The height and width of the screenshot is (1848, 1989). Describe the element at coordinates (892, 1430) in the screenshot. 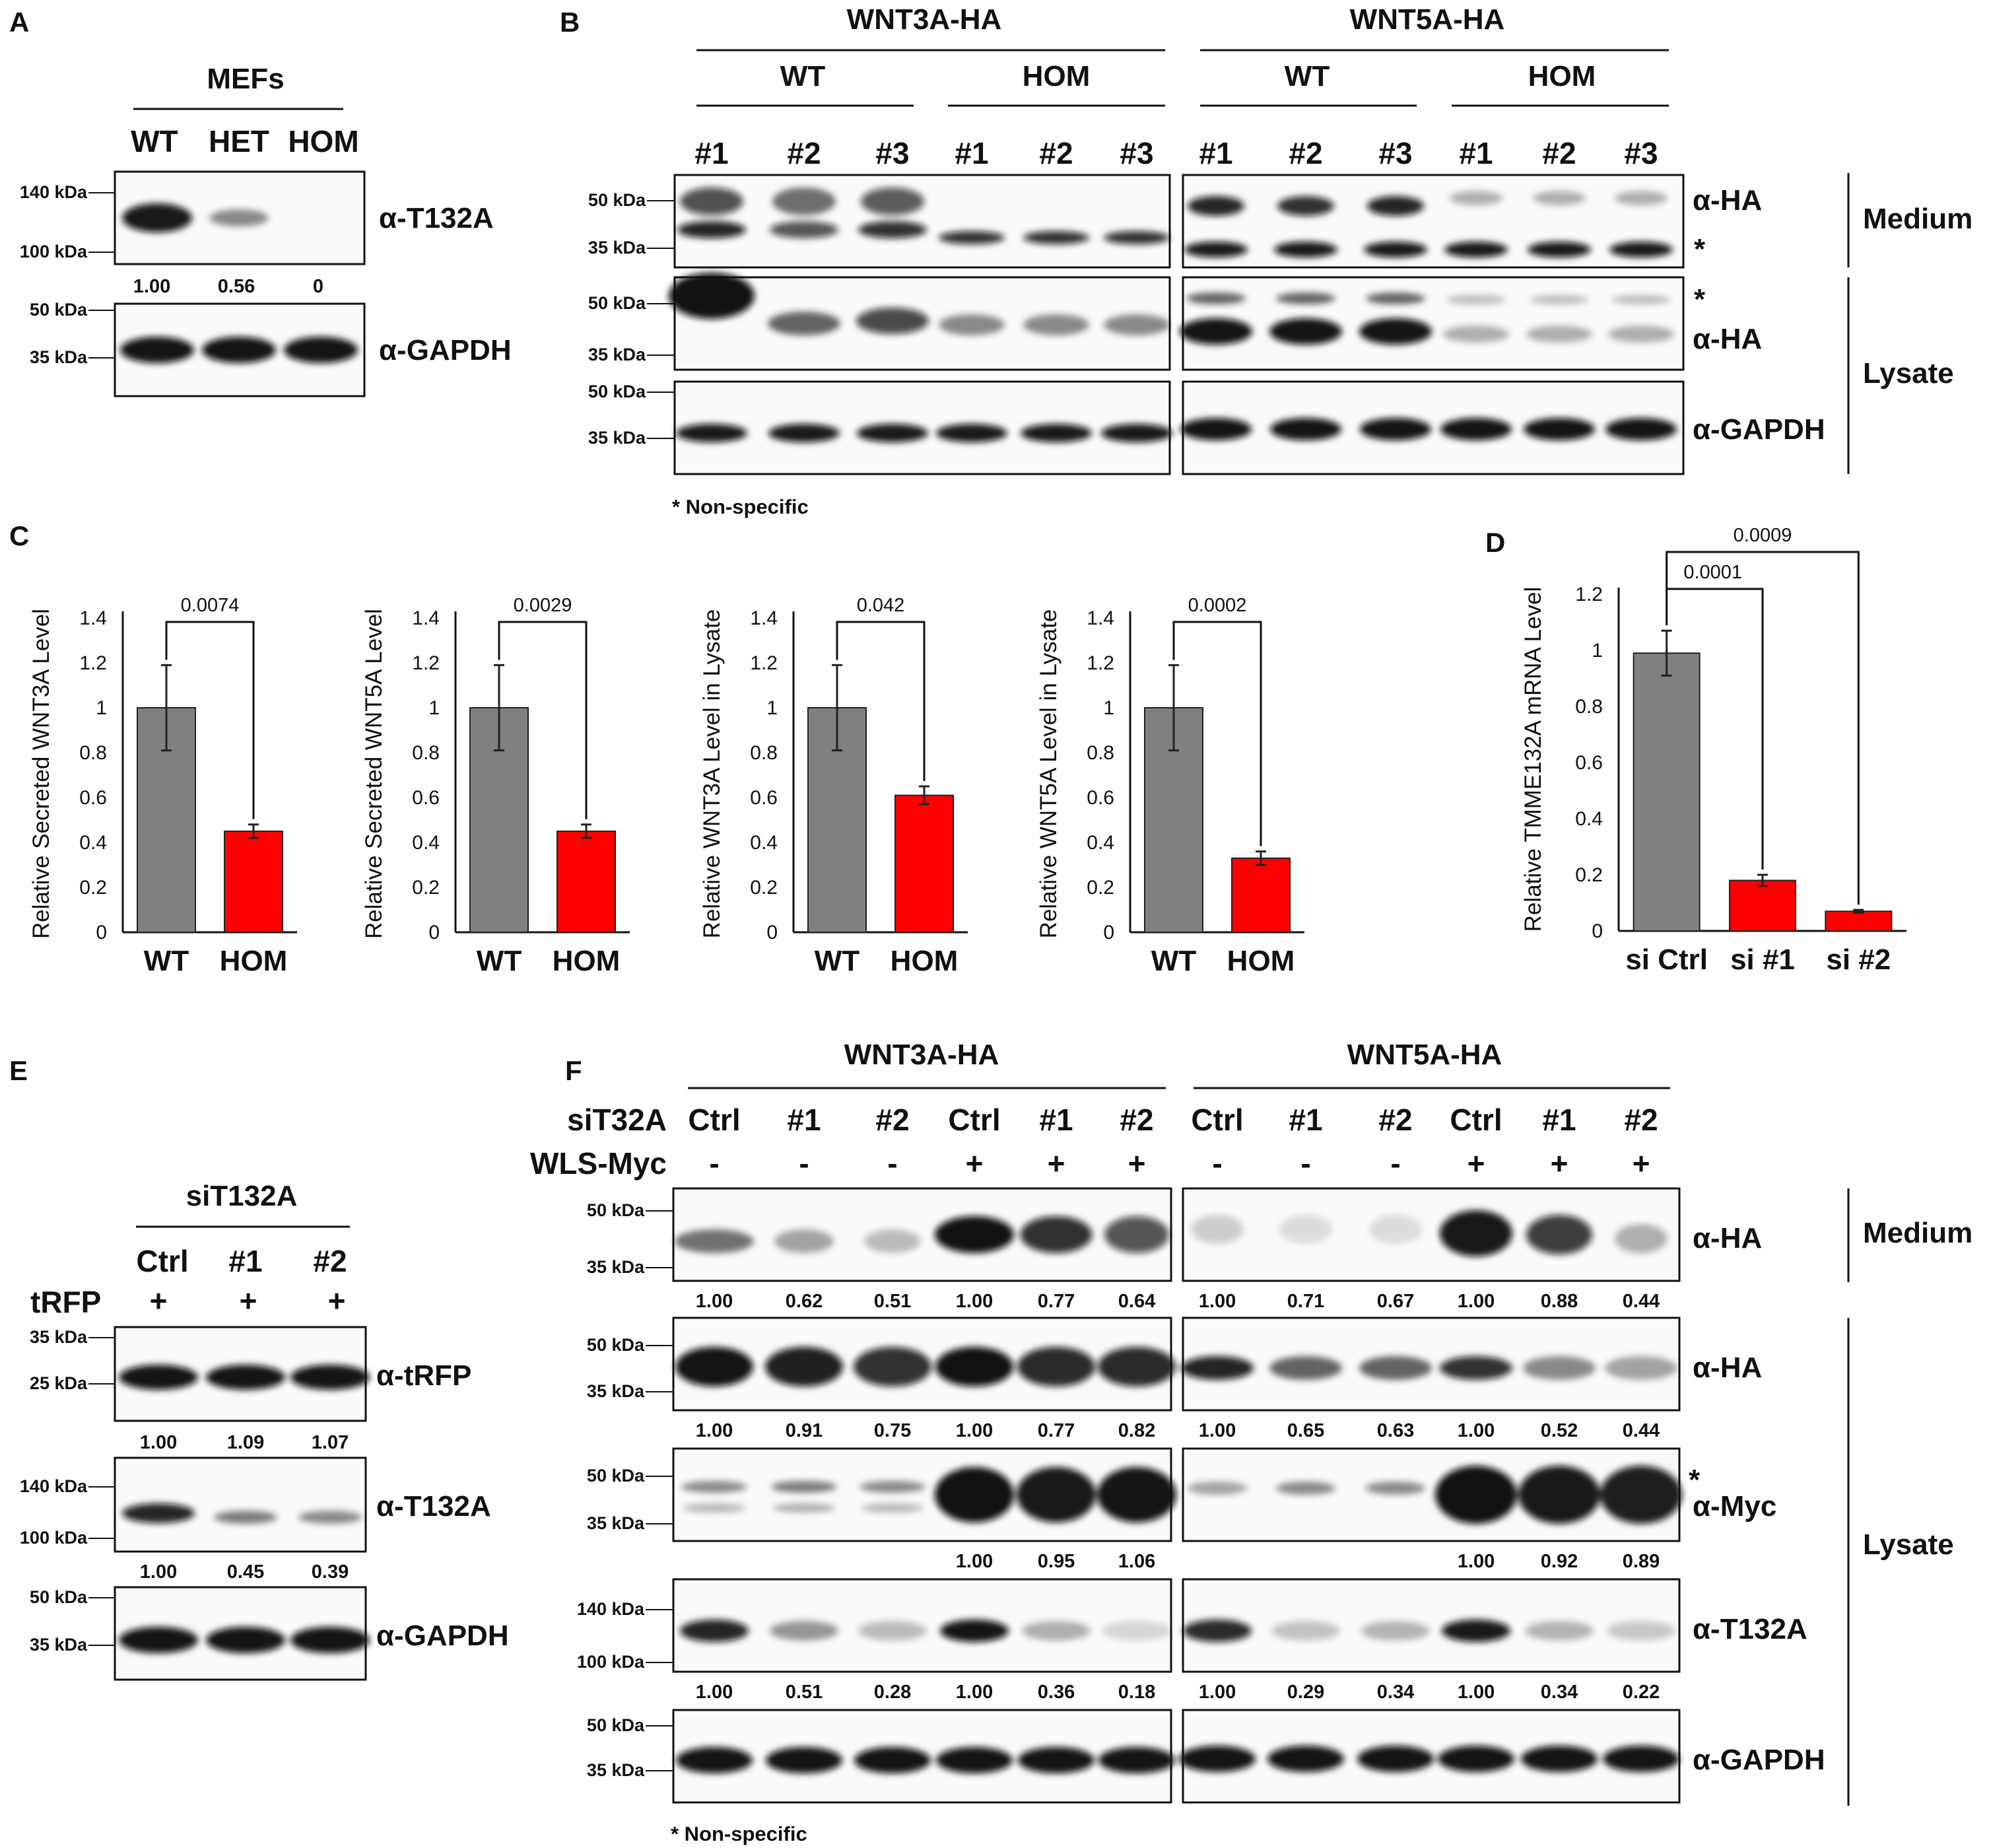

I see `quant-value: 0.75` at that location.